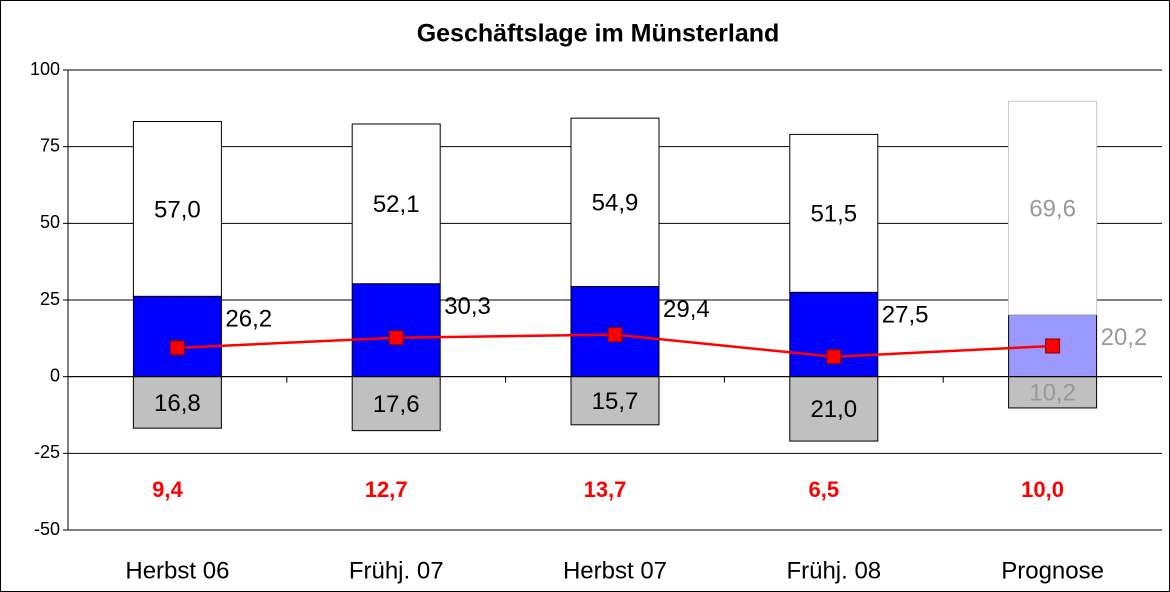 This screenshot has height=592, width=1170. Describe the element at coordinates (833, 570) in the screenshot. I see `x-tick-label: Frühj. 08` at that location.